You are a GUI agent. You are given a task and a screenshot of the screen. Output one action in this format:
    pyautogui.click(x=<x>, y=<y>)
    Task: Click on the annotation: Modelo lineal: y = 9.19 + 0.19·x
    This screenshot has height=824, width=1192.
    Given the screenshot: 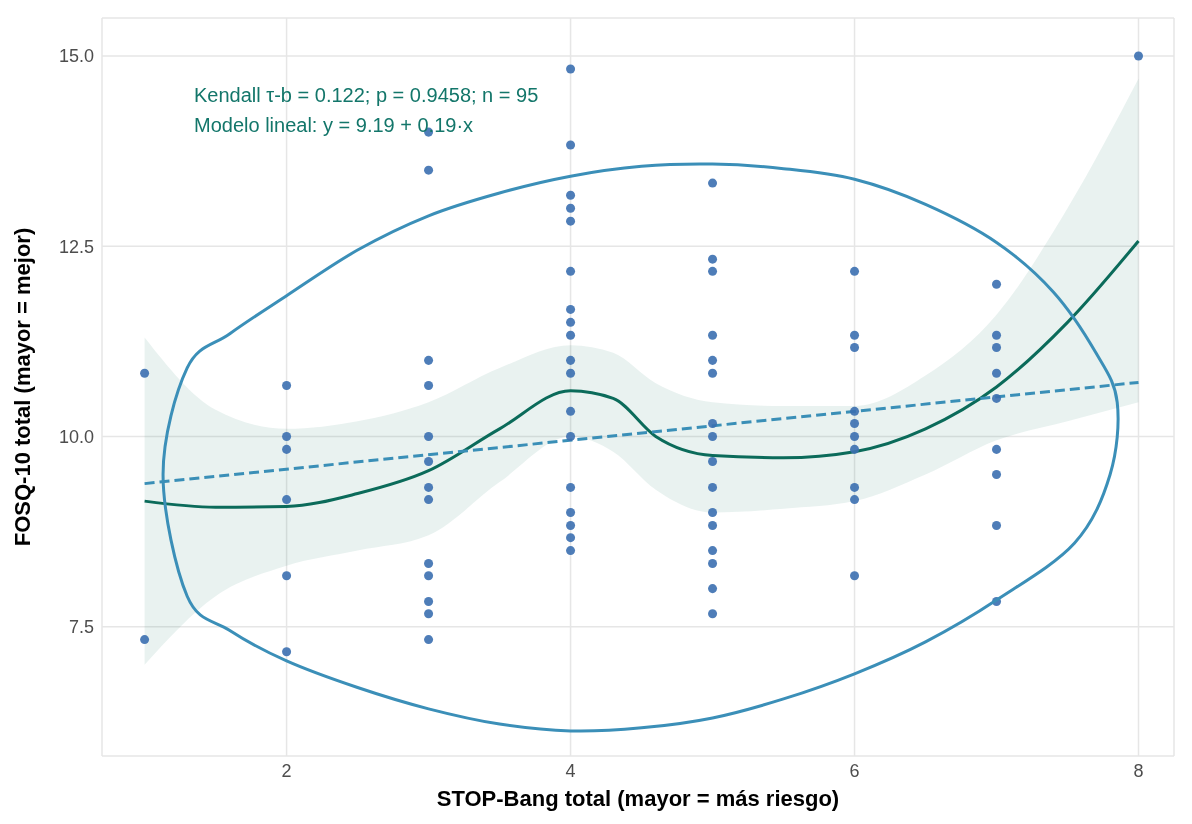 What is the action you would take?
    pyautogui.click(x=334, y=125)
    